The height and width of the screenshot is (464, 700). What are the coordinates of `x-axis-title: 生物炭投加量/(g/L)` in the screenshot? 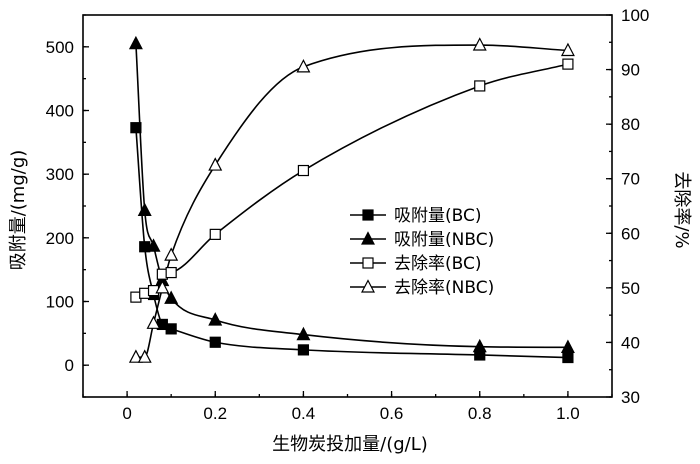 It's located at (350, 444).